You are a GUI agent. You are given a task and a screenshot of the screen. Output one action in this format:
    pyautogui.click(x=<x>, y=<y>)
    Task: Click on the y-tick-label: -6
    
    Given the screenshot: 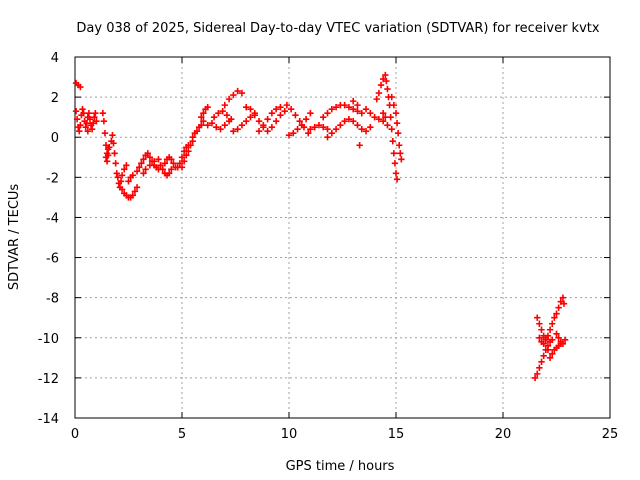 What is the action you would take?
    pyautogui.click(x=52, y=259)
    